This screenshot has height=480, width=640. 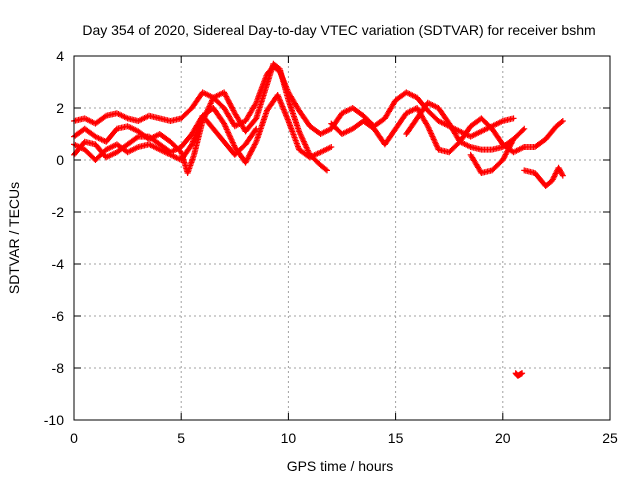 What do you see at coordinates (58, 368) in the screenshot?
I see `y-tick-label: -8` at bounding box center [58, 368].